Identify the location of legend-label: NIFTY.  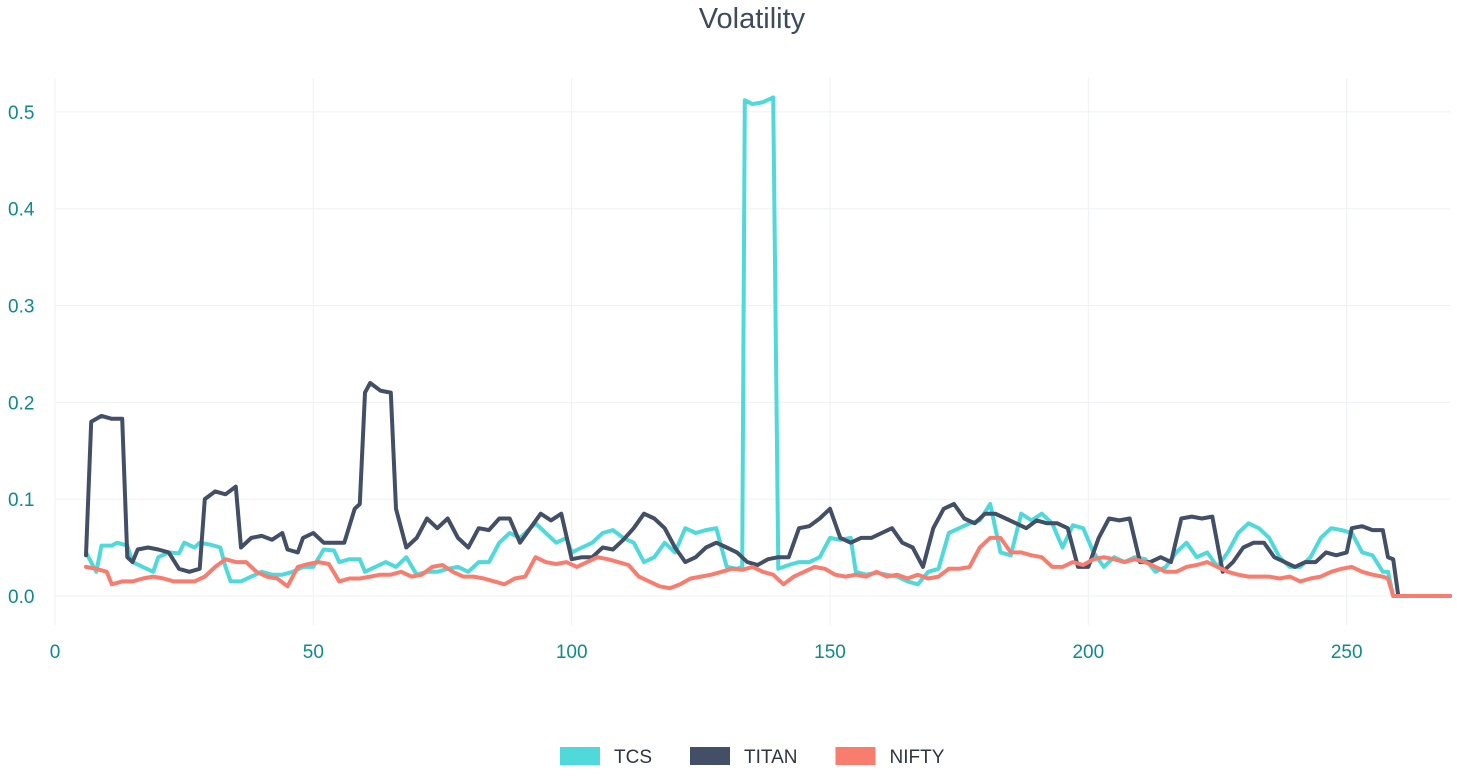
(916, 757).